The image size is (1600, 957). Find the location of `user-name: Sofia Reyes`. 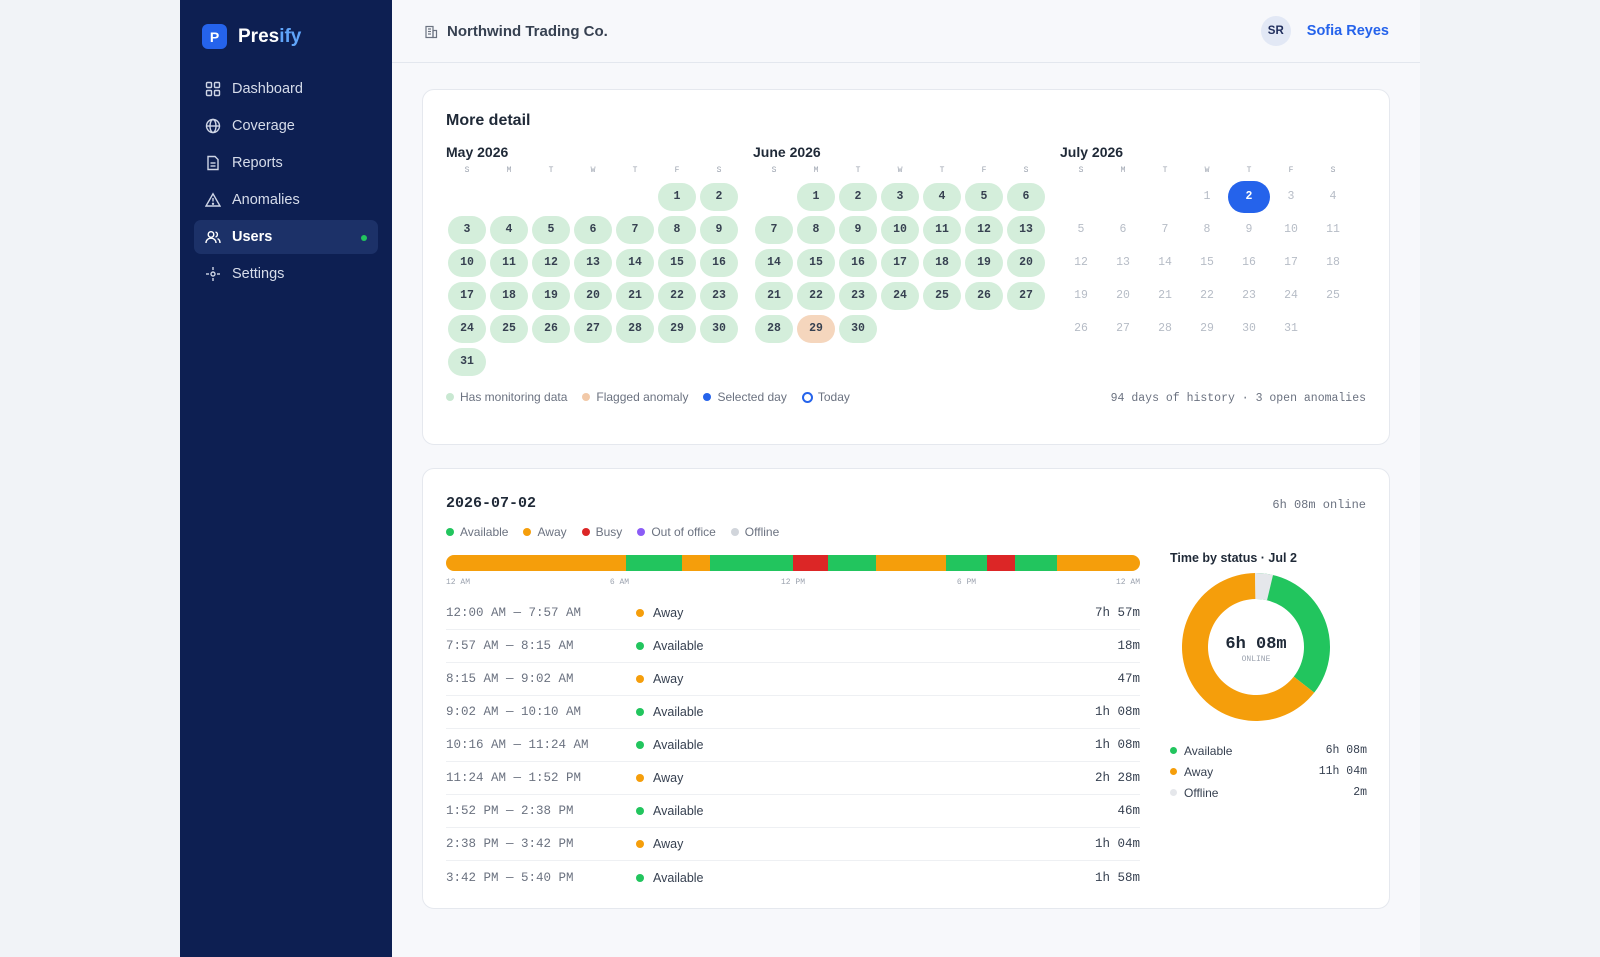

user-name: Sofia Reyes is located at coordinates (1347, 31).